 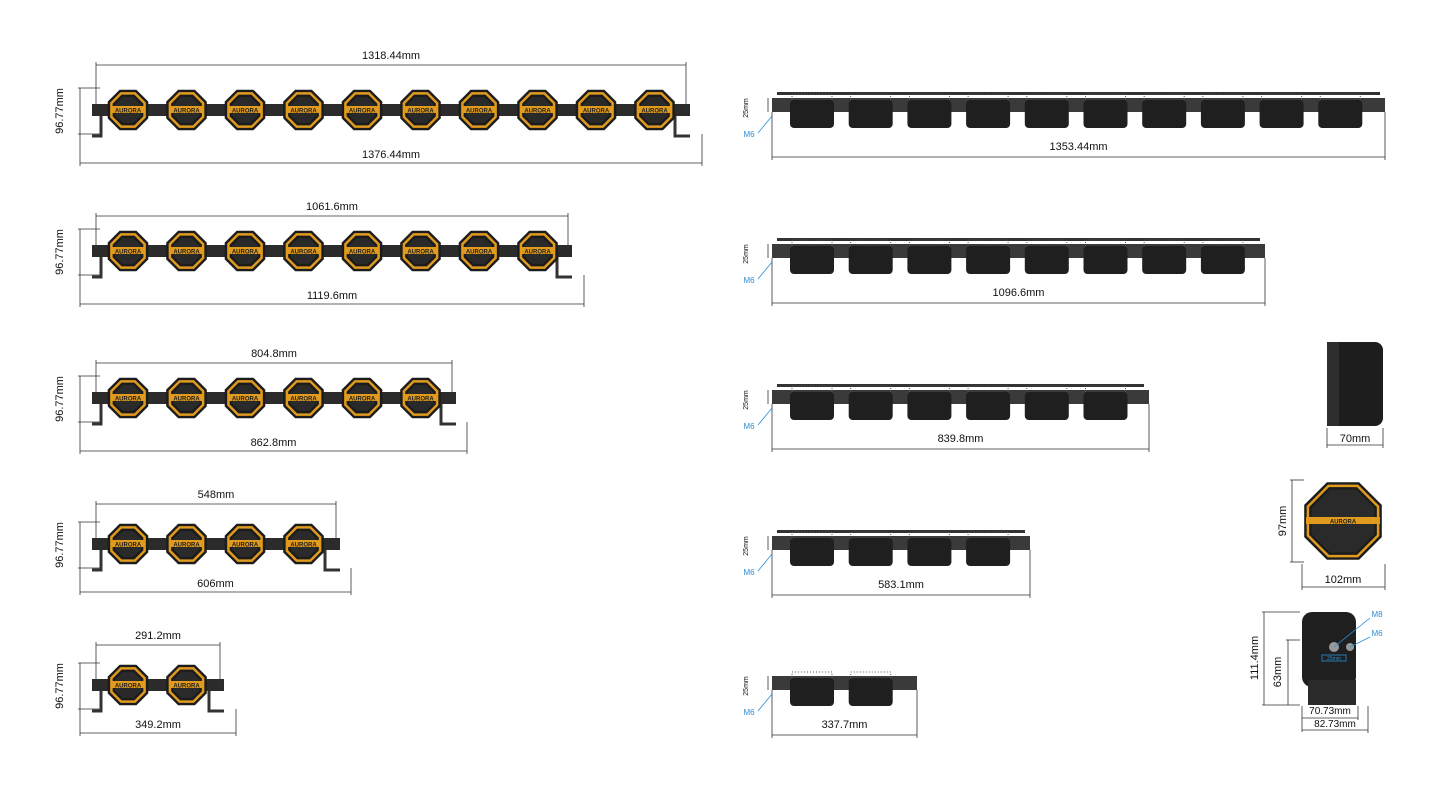 I want to click on dimension-label: 606mm, so click(x=215, y=584).